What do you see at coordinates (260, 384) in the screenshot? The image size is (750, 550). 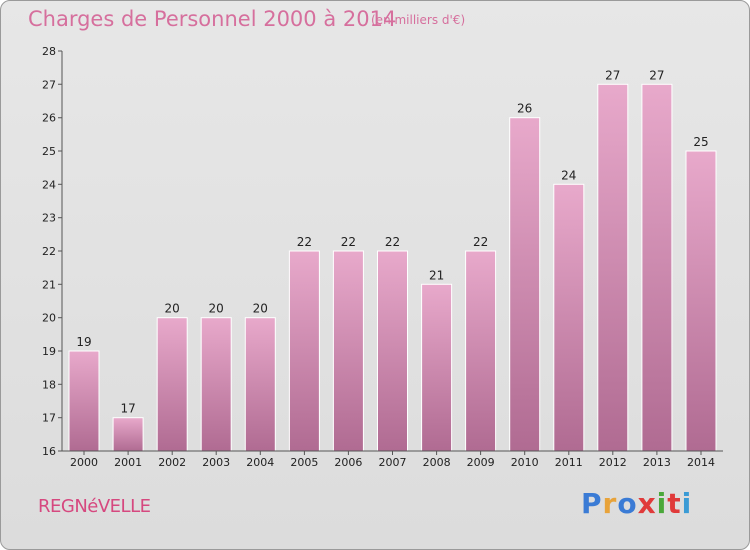 I see `bar-2004` at bounding box center [260, 384].